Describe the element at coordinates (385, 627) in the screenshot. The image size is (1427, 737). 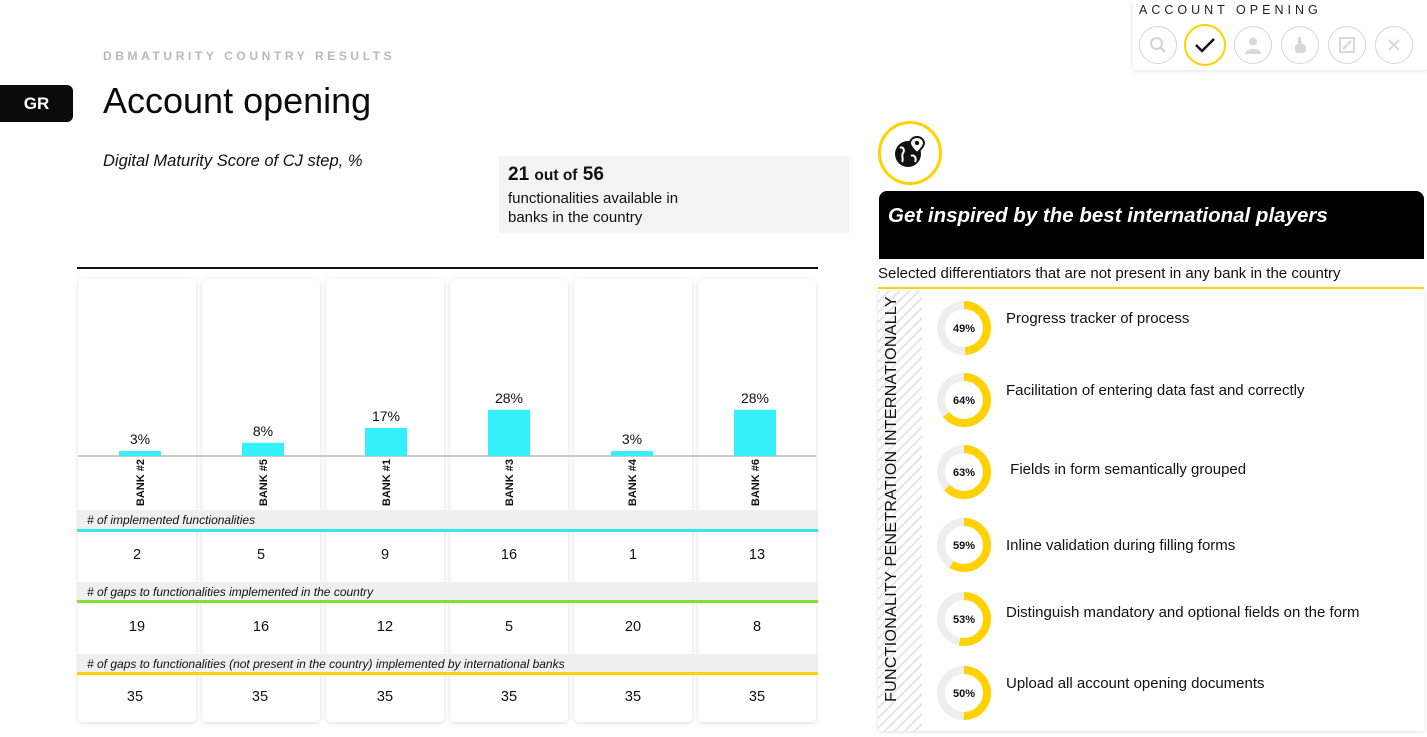
I see `table-cell: 12` at that location.